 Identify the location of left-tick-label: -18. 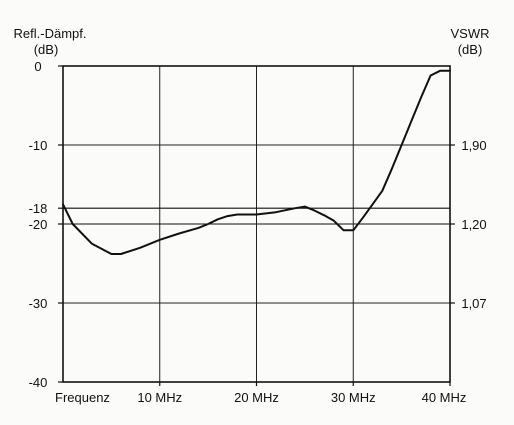
(38, 208).